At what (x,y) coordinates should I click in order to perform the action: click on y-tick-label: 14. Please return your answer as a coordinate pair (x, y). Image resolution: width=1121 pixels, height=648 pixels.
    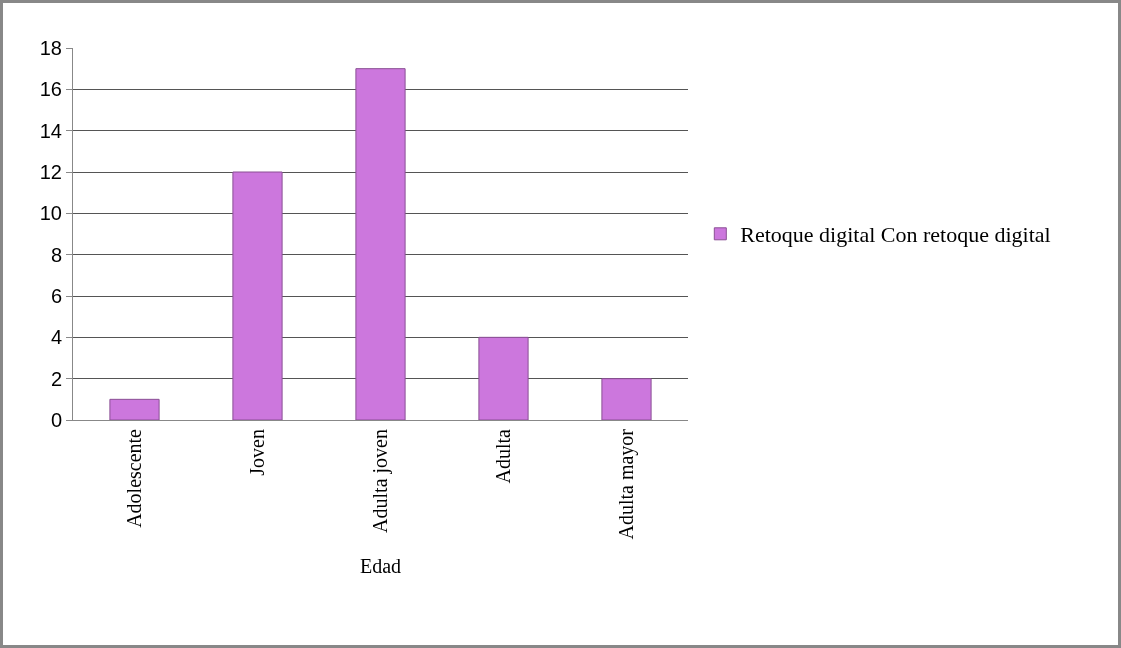
    Looking at the image, I should click on (50, 130).